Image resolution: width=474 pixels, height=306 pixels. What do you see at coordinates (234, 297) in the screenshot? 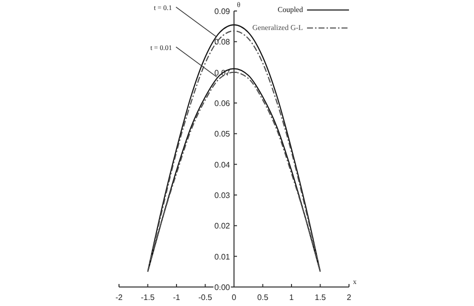
I see `x-tick-label: 0` at bounding box center [234, 297].